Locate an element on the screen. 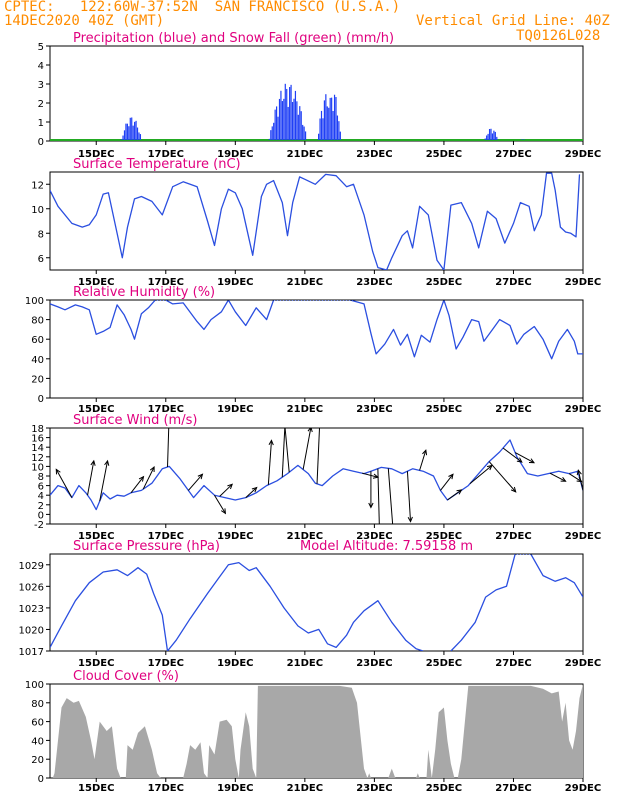 This screenshot has height=800, width=618. y-tick-label: 80 is located at coordinates (37, 321).